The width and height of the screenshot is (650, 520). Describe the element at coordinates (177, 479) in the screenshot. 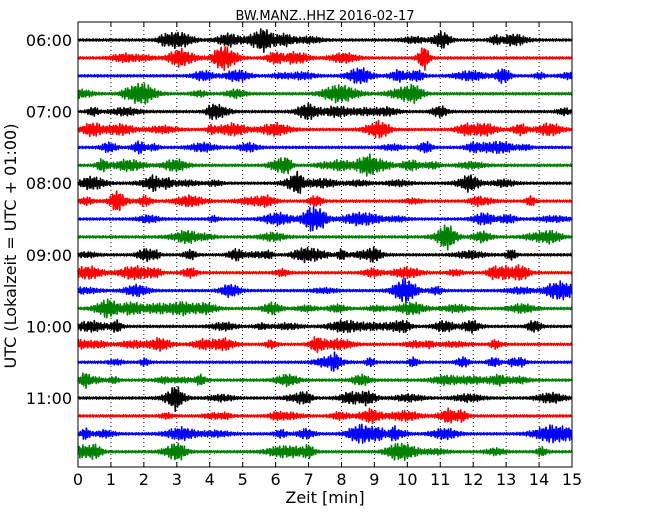

I see `x-tick-label: 3` at that location.